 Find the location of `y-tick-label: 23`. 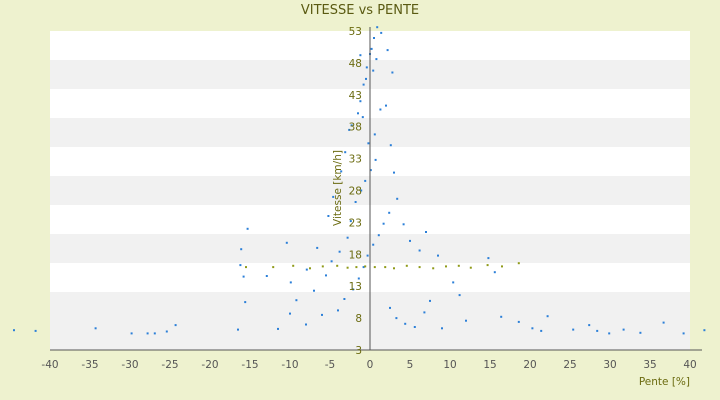

y-tick-label: 23 is located at coordinates (355, 223).